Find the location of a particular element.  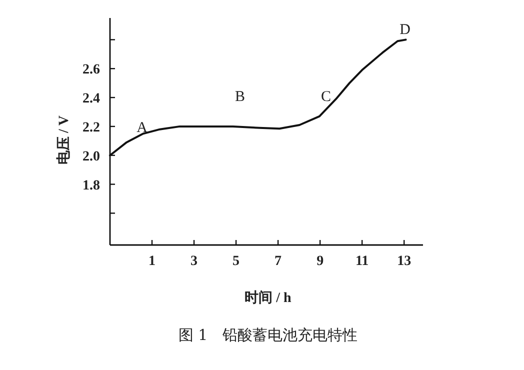

y-tick-label: 2.0 is located at coordinates (91, 156).